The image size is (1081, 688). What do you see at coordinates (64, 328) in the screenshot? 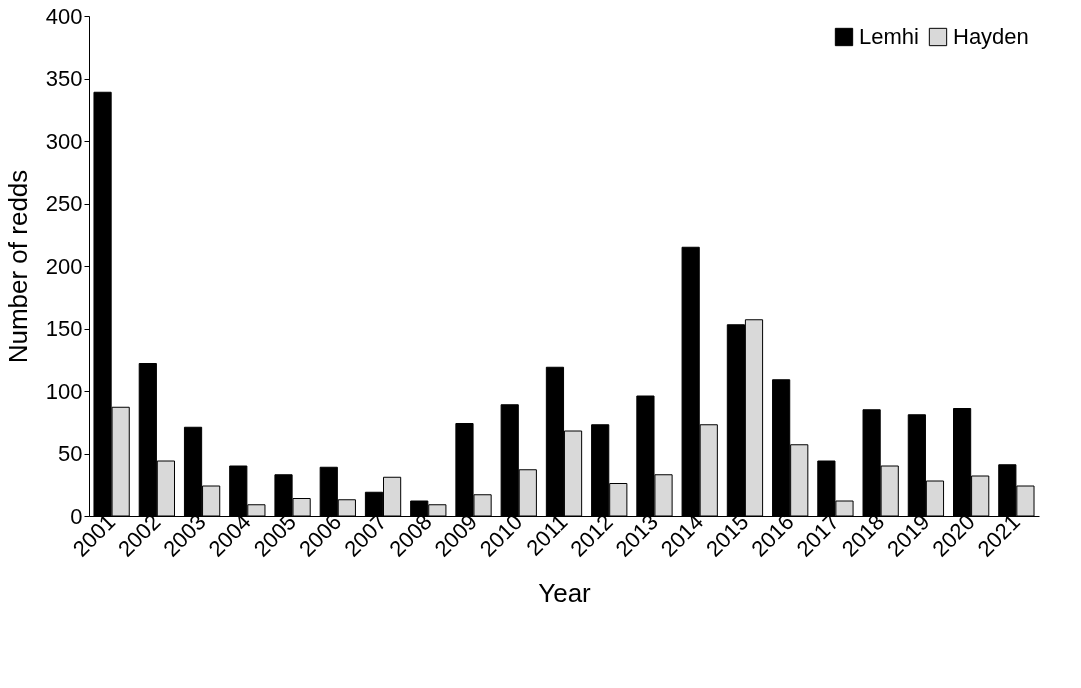
I see `y-tick-label: 150` at bounding box center [64, 328].